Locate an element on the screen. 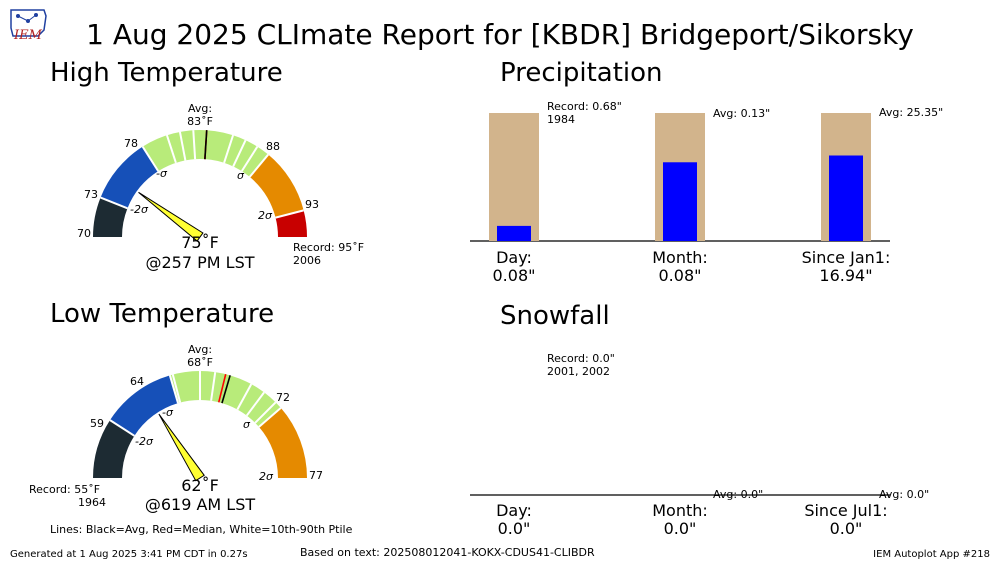 The height and width of the screenshot is (563, 1000). snow-month-value: 0.0" is located at coordinates (680, 528).